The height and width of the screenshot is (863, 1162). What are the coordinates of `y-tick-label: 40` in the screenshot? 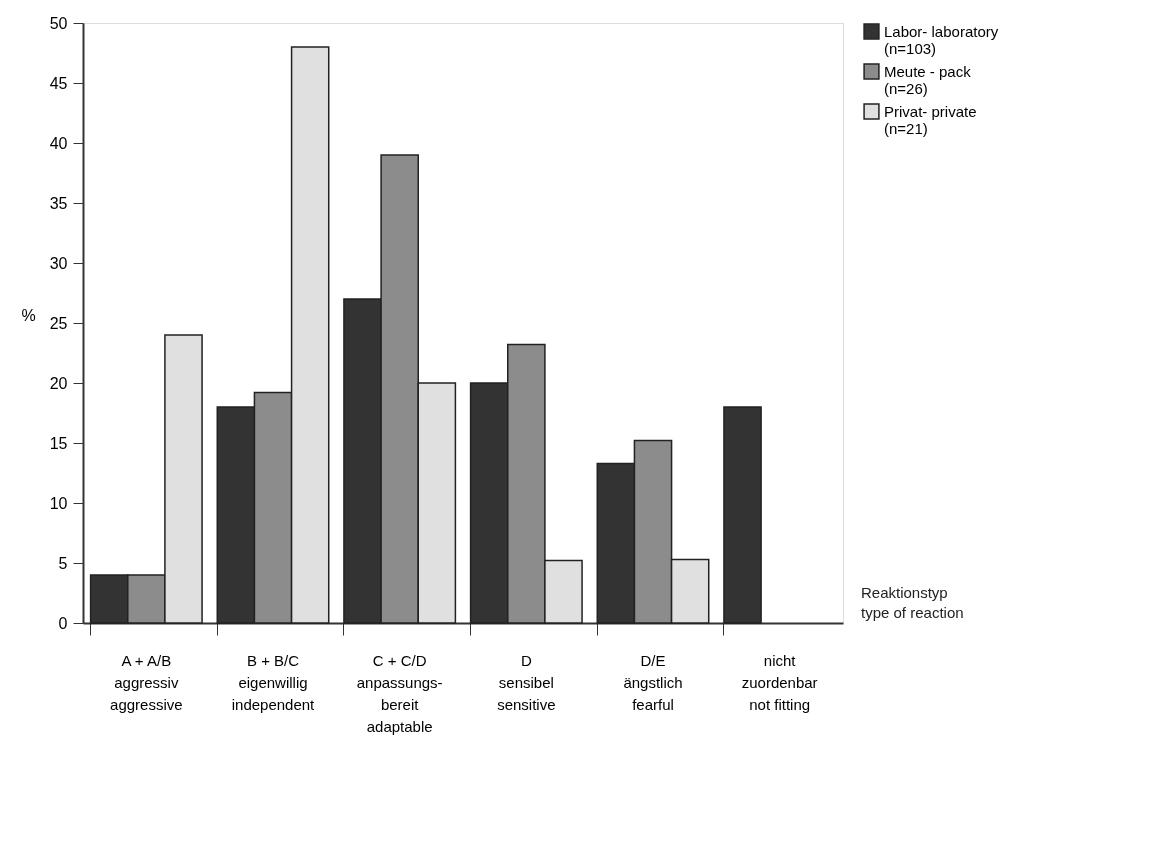 It's located at (58, 143).